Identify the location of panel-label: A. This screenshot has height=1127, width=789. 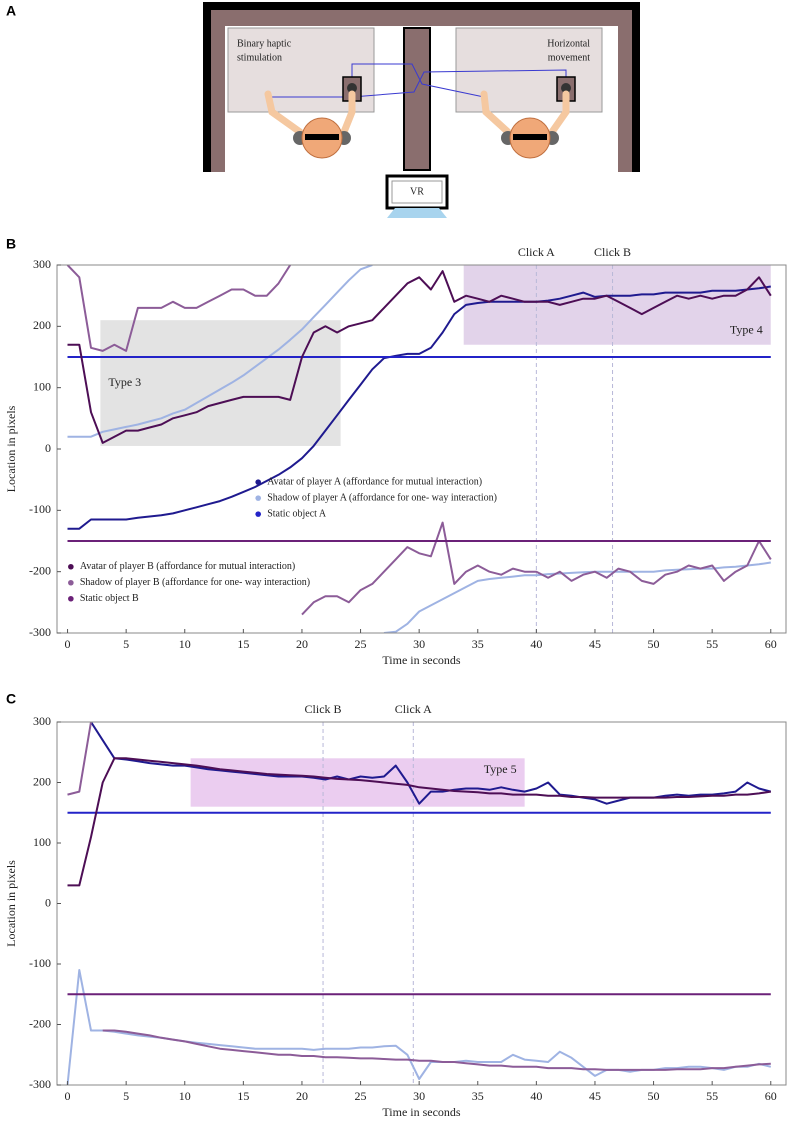
(11, 11).